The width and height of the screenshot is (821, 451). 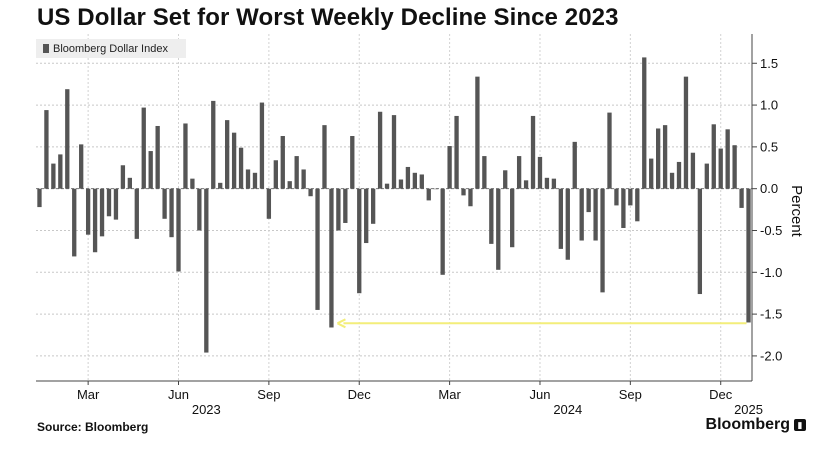 What do you see at coordinates (46, 48) in the screenshot?
I see `legend-swatch` at bounding box center [46, 48].